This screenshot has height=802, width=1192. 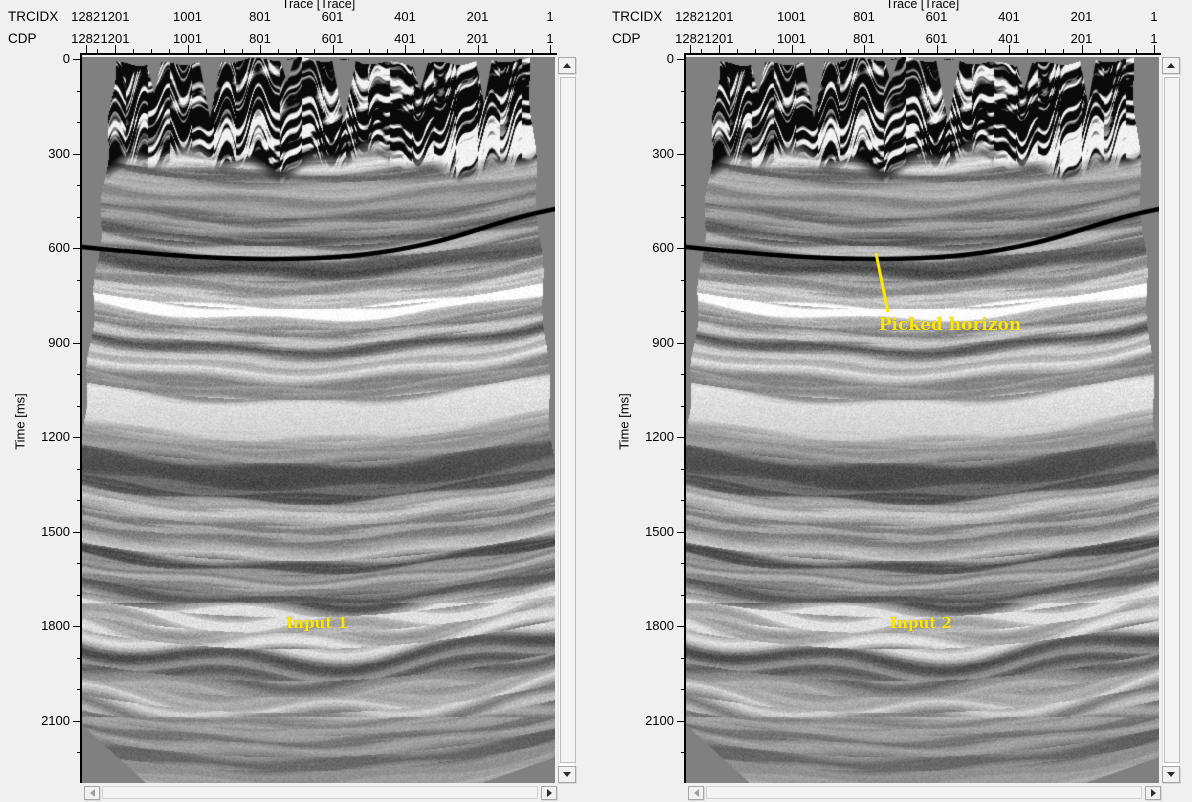 I want to click on time-tick-label: 1800, so click(x=659, y=625).